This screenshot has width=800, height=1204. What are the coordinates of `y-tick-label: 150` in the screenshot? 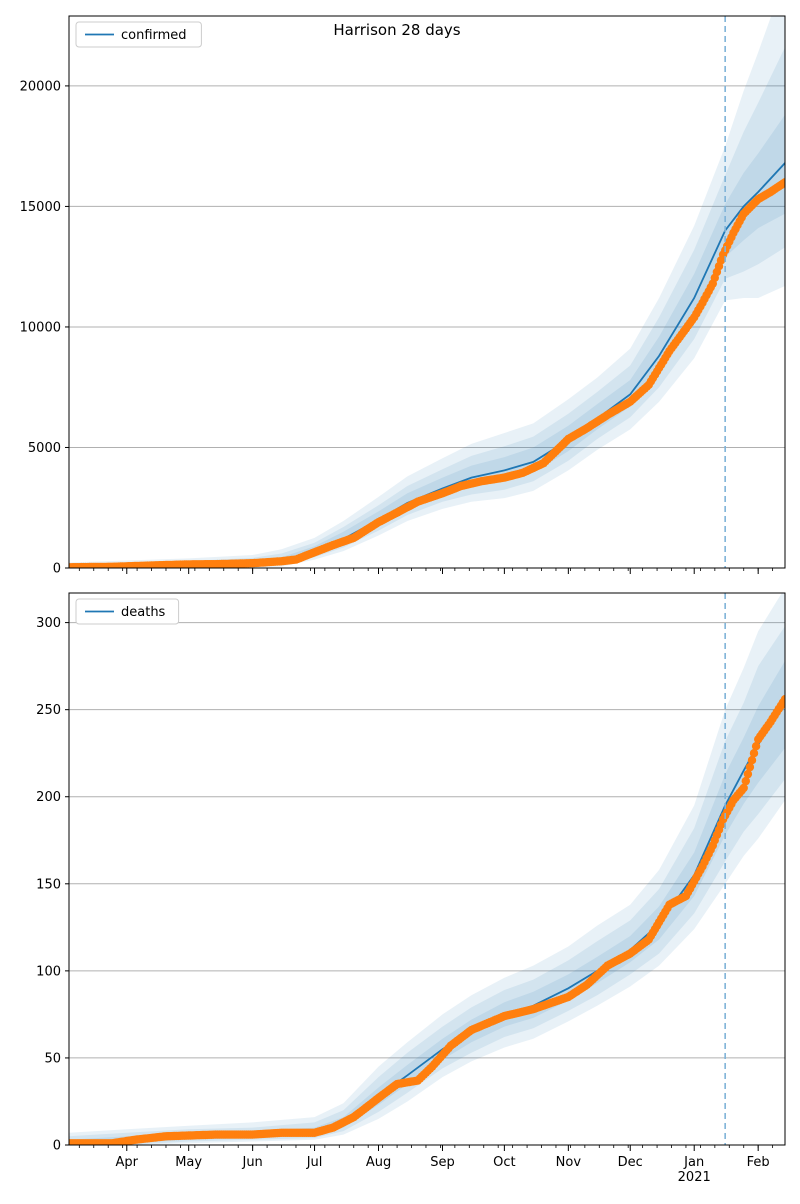 It's located at (48, 884).